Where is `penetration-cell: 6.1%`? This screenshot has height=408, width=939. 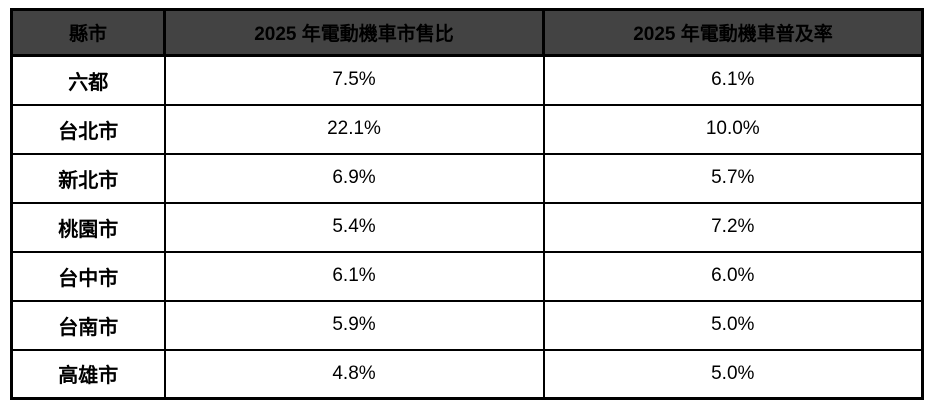 penetration-cell: 6.1% is located at coordinates (733, 80).